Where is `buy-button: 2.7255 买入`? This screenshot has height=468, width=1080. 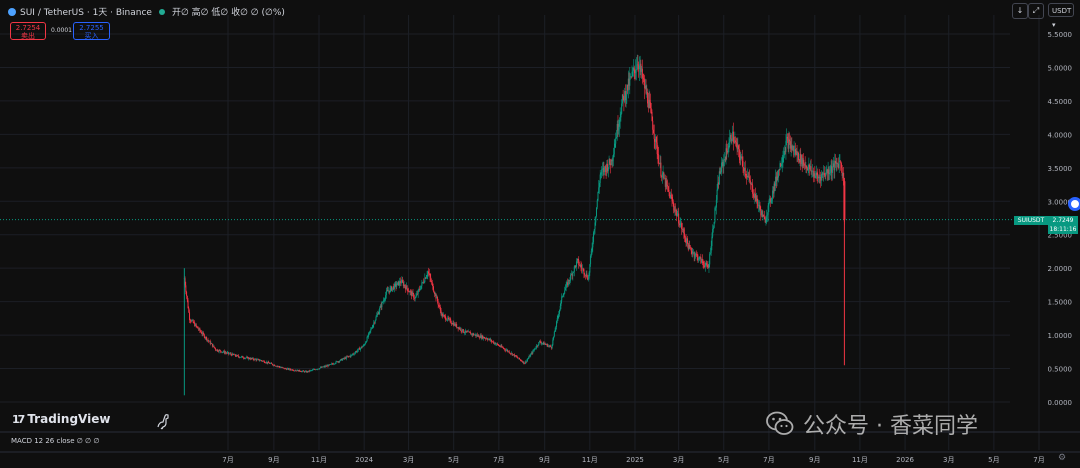 buy-button: 2.7255 买入 is located at coordinates (91, 31).